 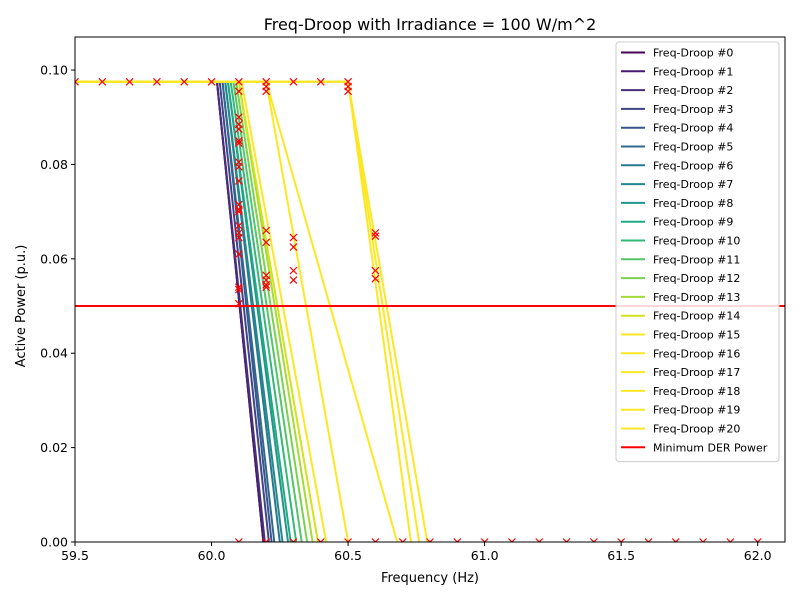 I want to click on legend-label: Freq-Droop #1, so click(x=693, y=71).